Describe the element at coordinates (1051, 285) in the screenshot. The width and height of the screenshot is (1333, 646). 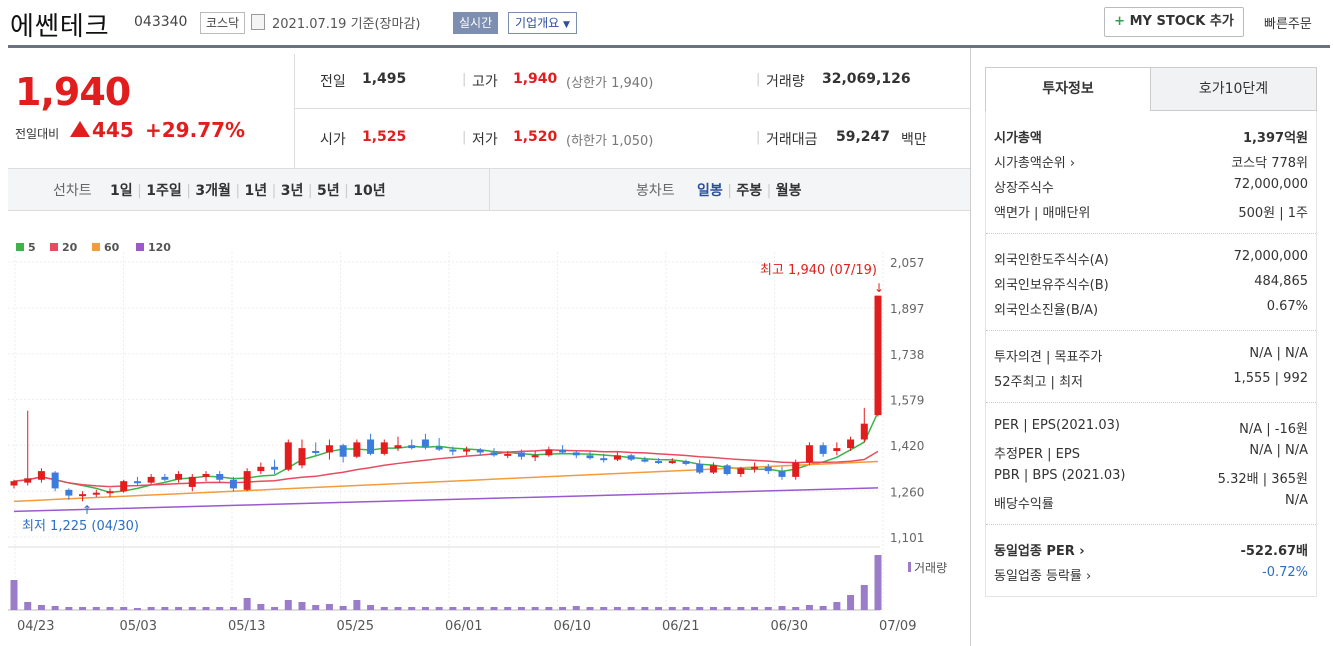
I see `info-label: 외국인보유주식수(B)` at that location.